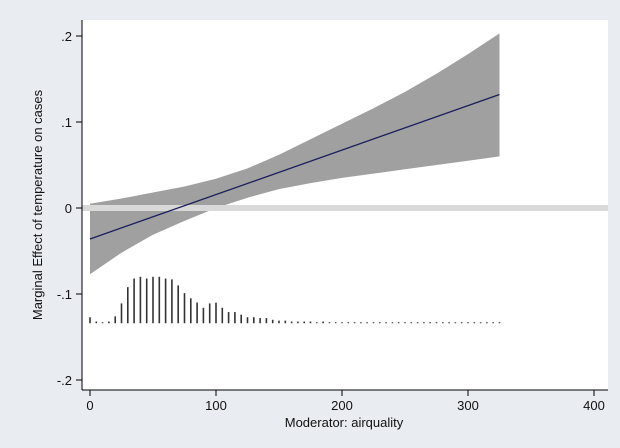 Image resolution: width=620 pixels, height=448 pixels. What do you see at coordinates (216, 405) in the screenshot?
I see `x-tick-label: 100` at bounding box center [216, 405].